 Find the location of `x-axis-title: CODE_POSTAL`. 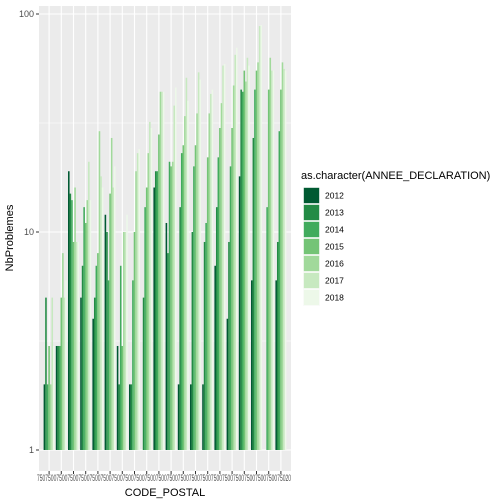

x-axis-title: CODE_POSTAL is located at coordinates (165, 493).